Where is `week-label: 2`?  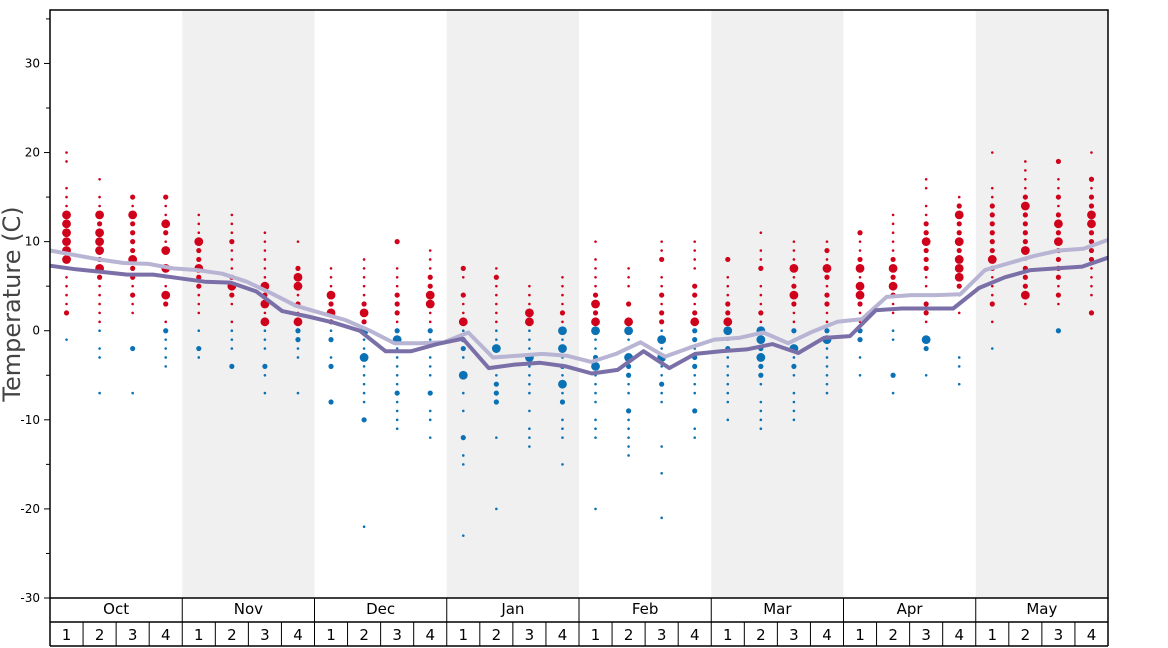
week-label: 2 is located at coordinates (100, 635).